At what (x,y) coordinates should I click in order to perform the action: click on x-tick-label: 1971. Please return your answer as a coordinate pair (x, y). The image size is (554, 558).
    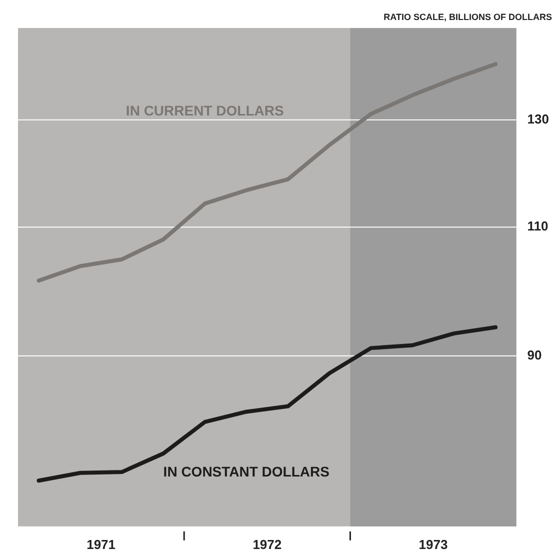
    Looking at the image, I should click on (101, 544).